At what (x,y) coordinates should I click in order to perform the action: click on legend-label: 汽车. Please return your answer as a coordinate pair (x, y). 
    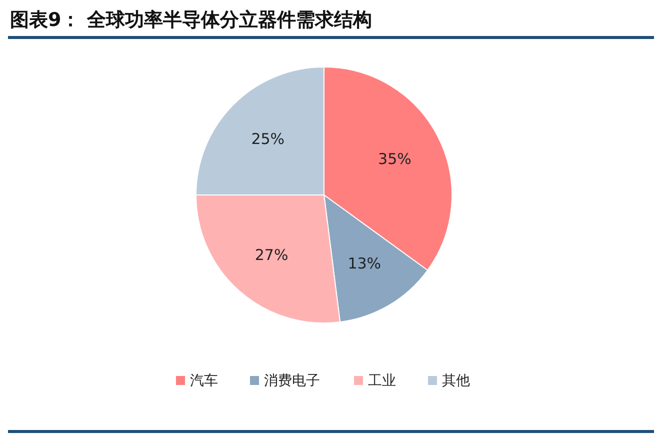
    Looking at the image, I should click on (204, 381).